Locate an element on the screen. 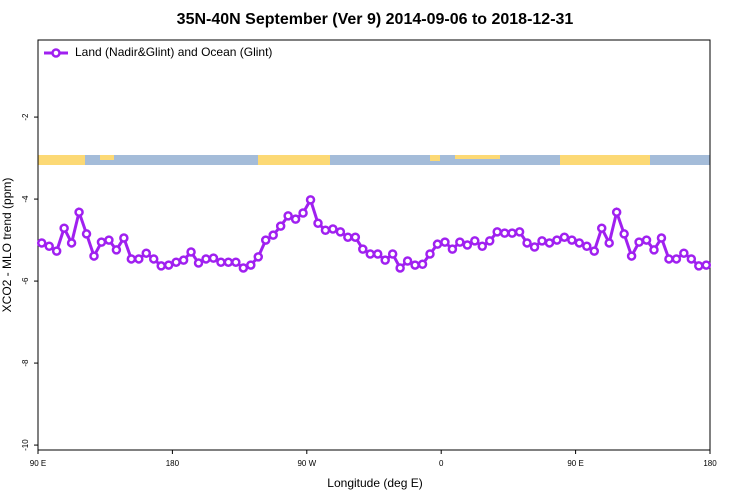  x-tick-label: 0 is located at coordinates (441, 463).